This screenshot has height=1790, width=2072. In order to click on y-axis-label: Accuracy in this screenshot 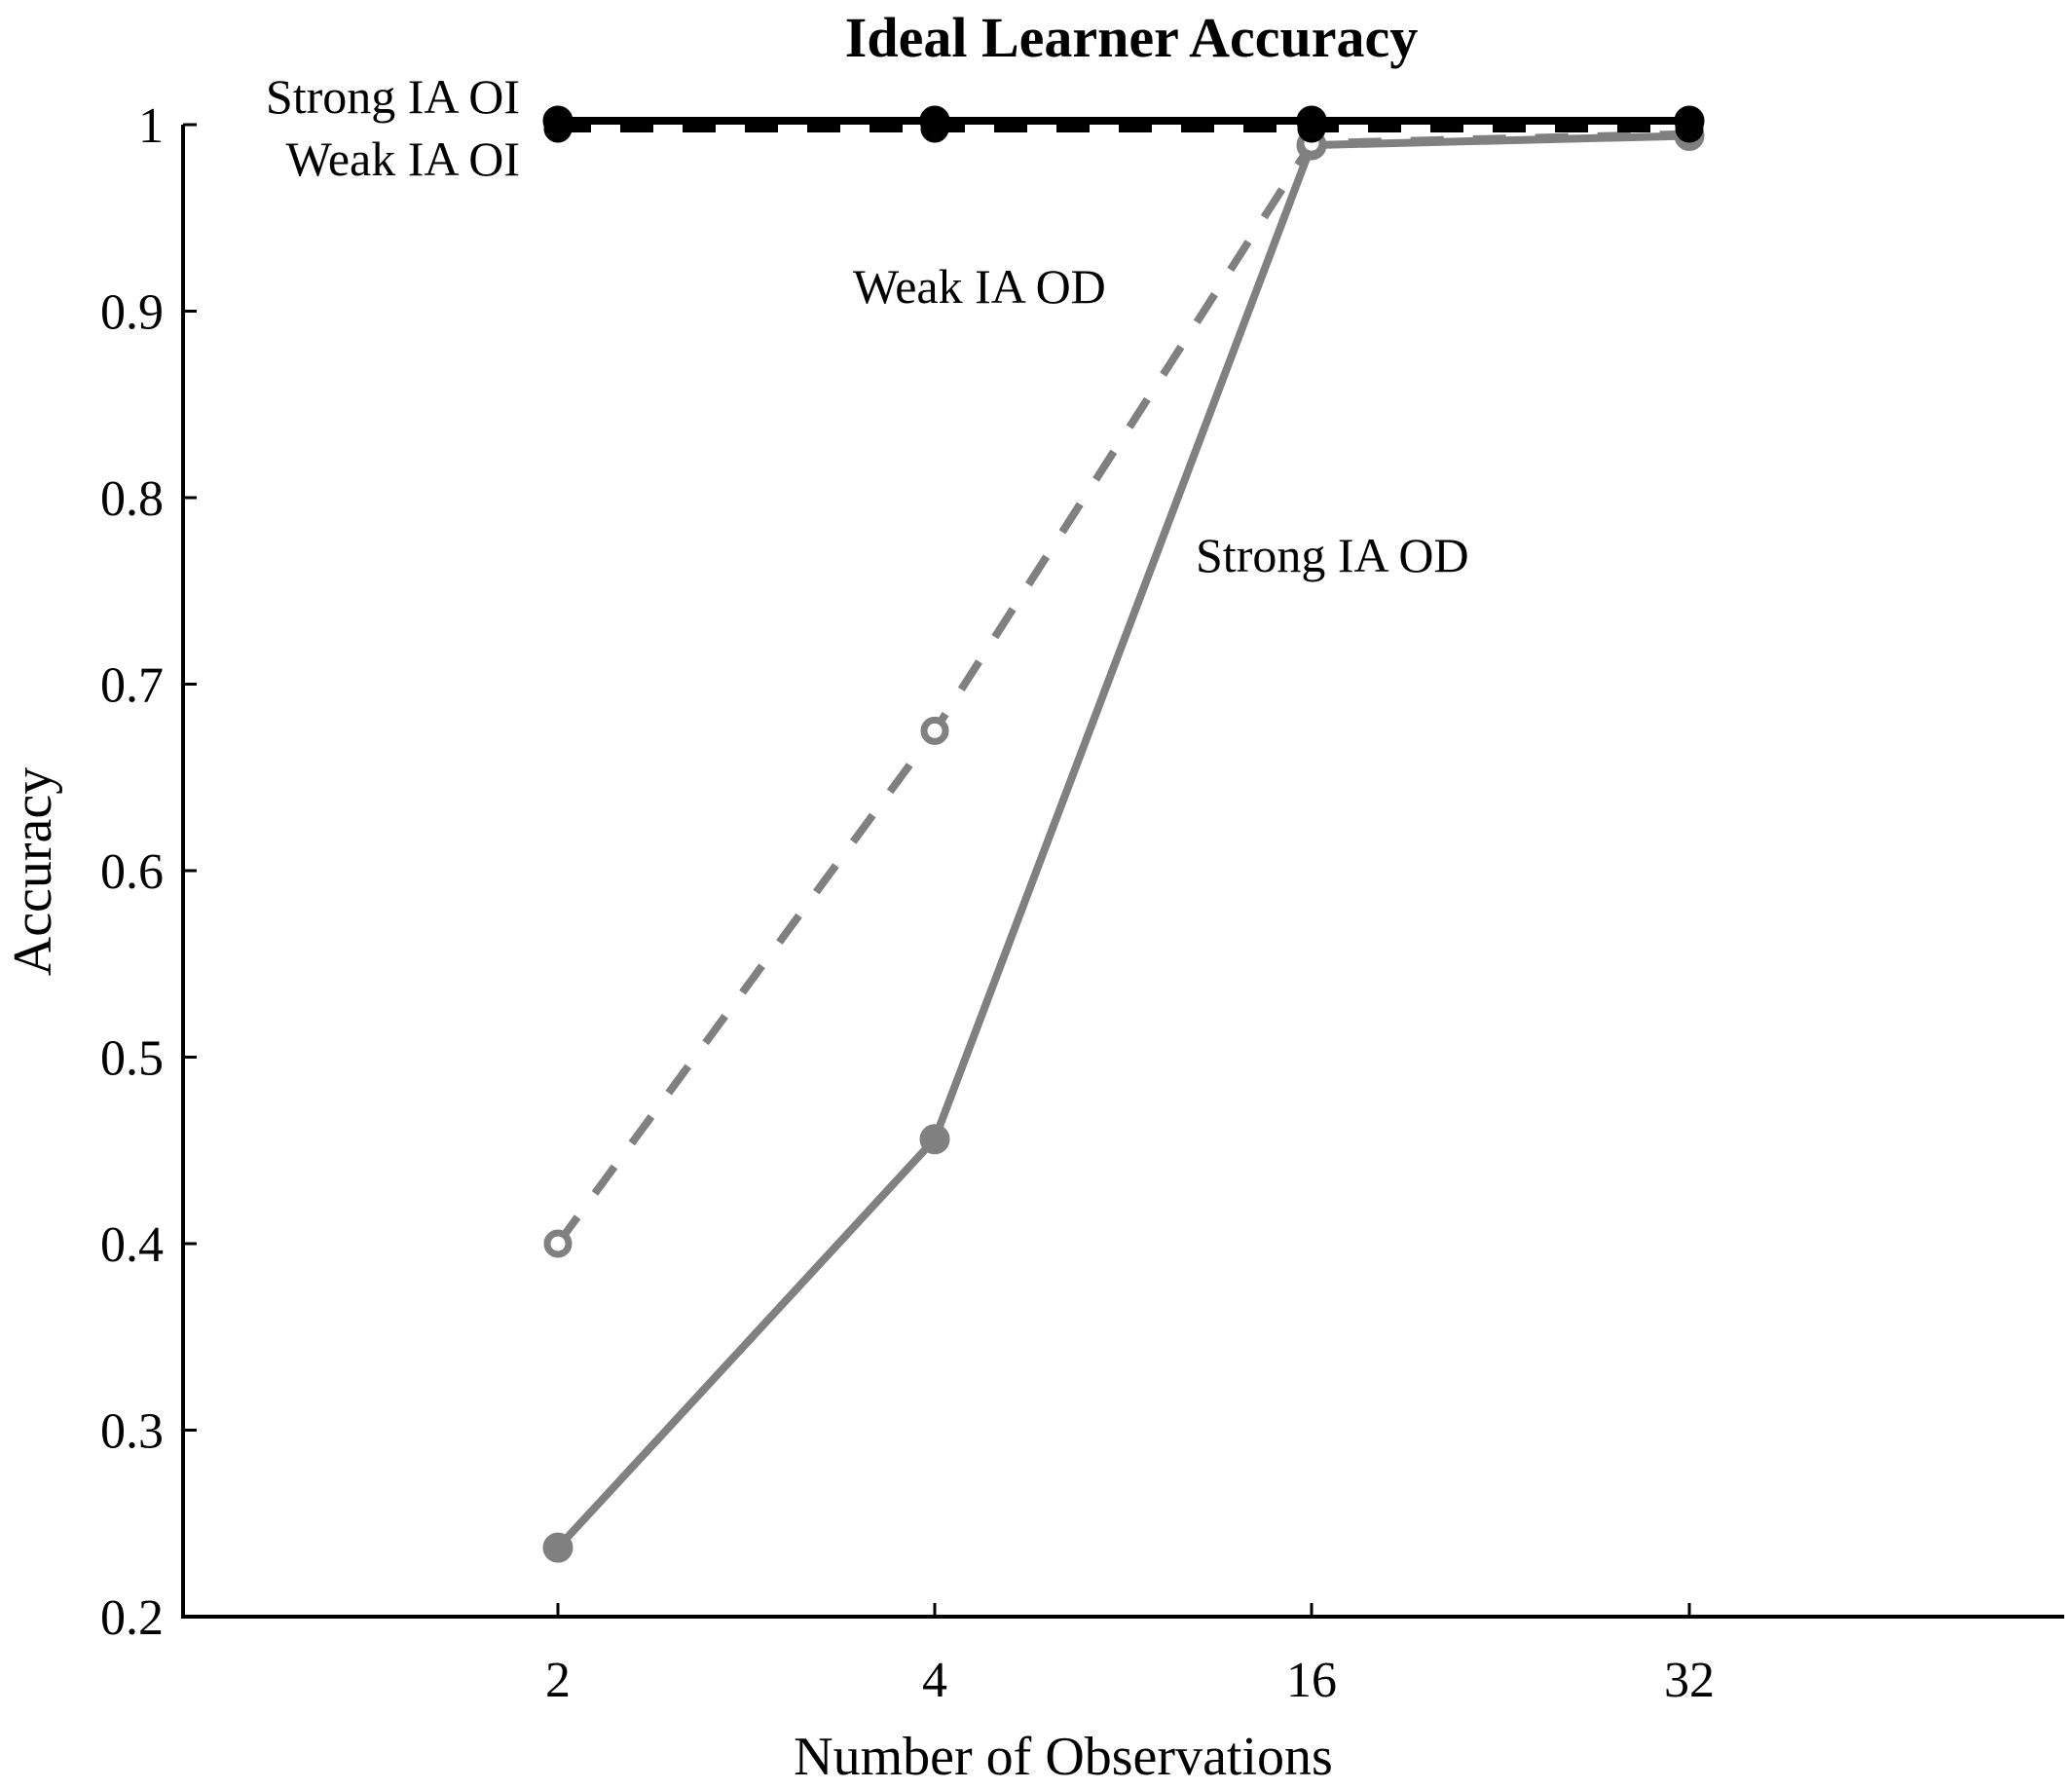, I will do `click(33, 872)`.